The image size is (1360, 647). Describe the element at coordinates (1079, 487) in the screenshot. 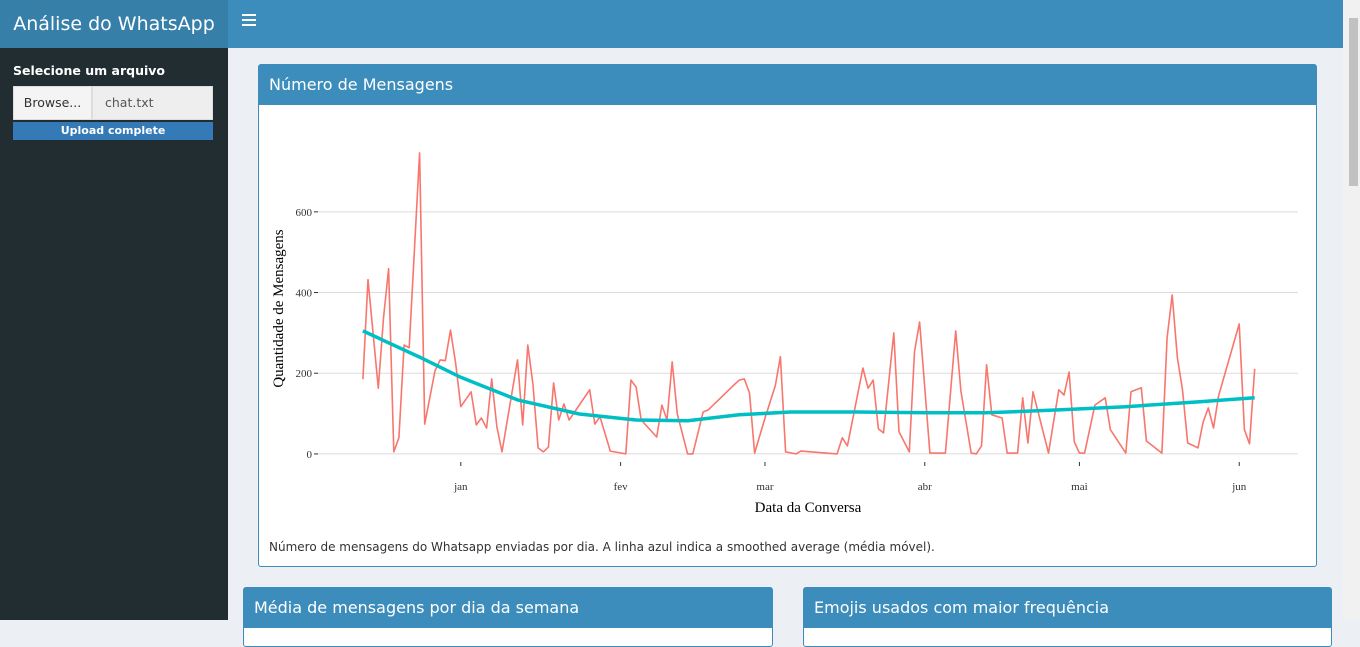

I see `x-tick-label: mai` at that location.